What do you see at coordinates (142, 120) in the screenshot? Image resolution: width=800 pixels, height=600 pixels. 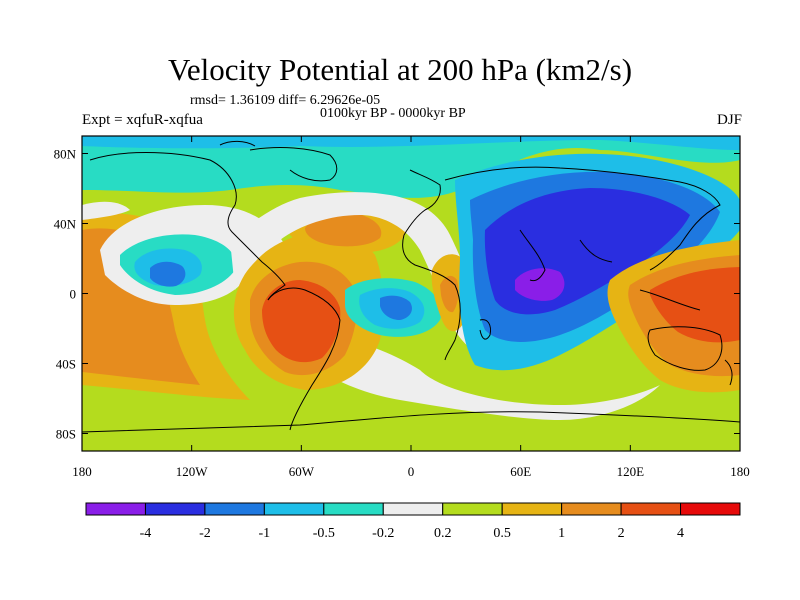 I see `experiment-label: Expt = xqfuR-xqfua` at bounding box center [142, 120].